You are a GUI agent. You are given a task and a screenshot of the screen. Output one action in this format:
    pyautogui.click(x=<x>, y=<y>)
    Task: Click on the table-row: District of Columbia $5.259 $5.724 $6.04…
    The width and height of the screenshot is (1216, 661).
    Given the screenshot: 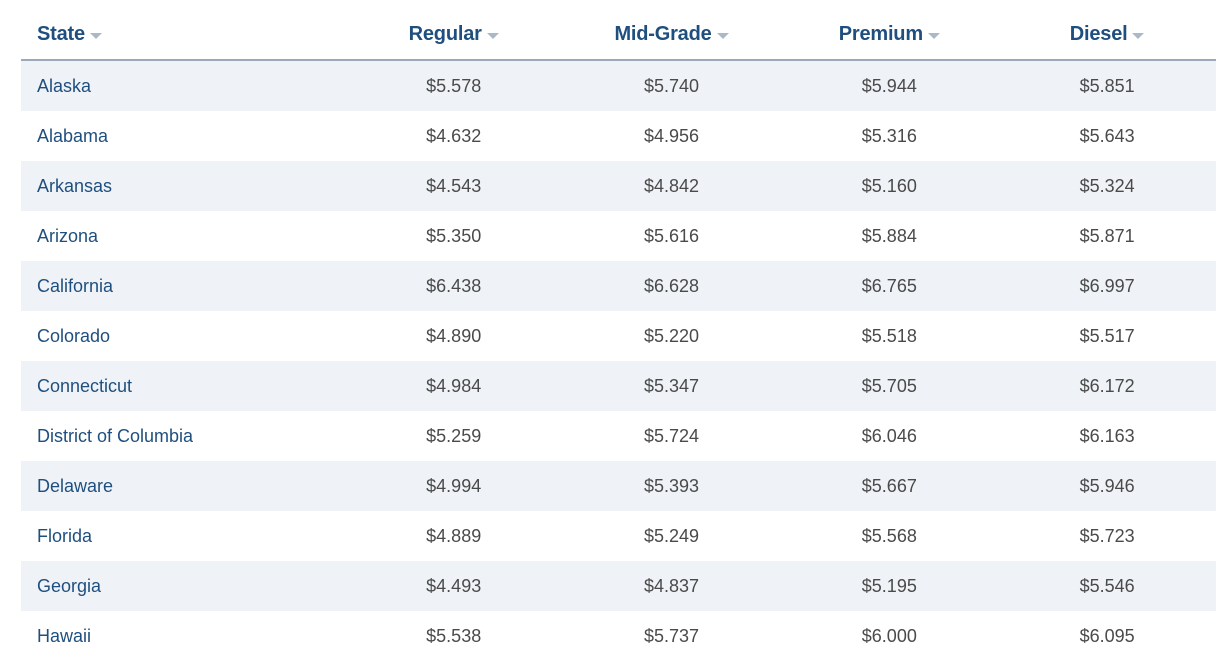 What is the action you would take?
    pyautogui.click(x=618, y=436)
    